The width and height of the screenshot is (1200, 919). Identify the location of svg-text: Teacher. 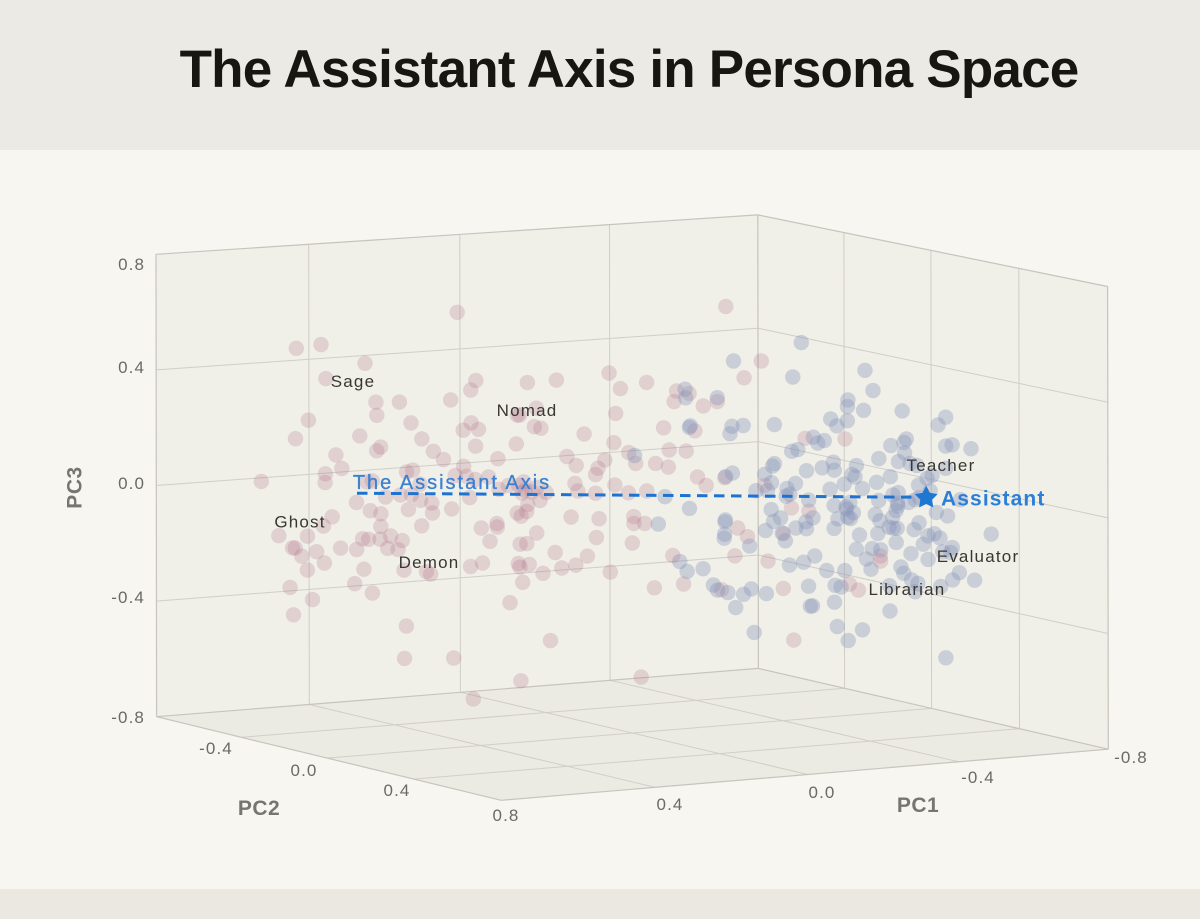
(941, 465).